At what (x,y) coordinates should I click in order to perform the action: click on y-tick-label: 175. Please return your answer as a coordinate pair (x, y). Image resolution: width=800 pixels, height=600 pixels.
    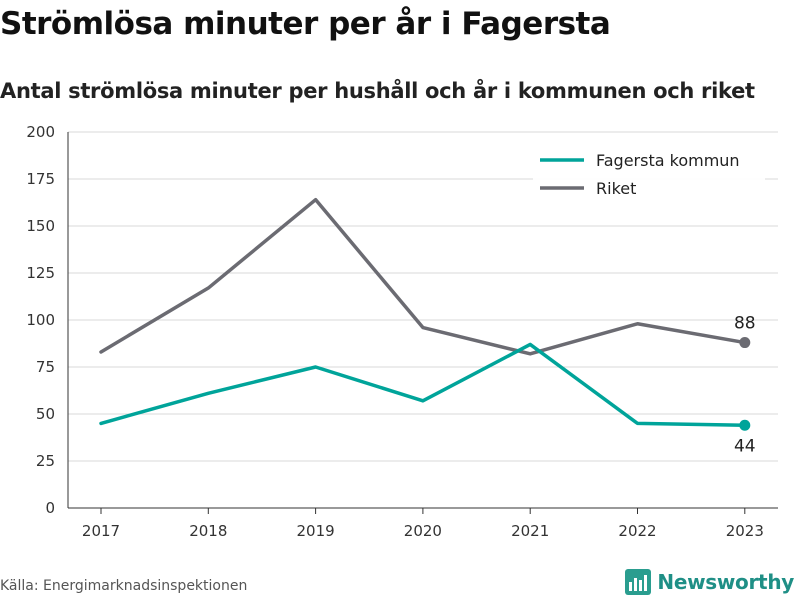
    Looking at the image, I should click on (40, 179).